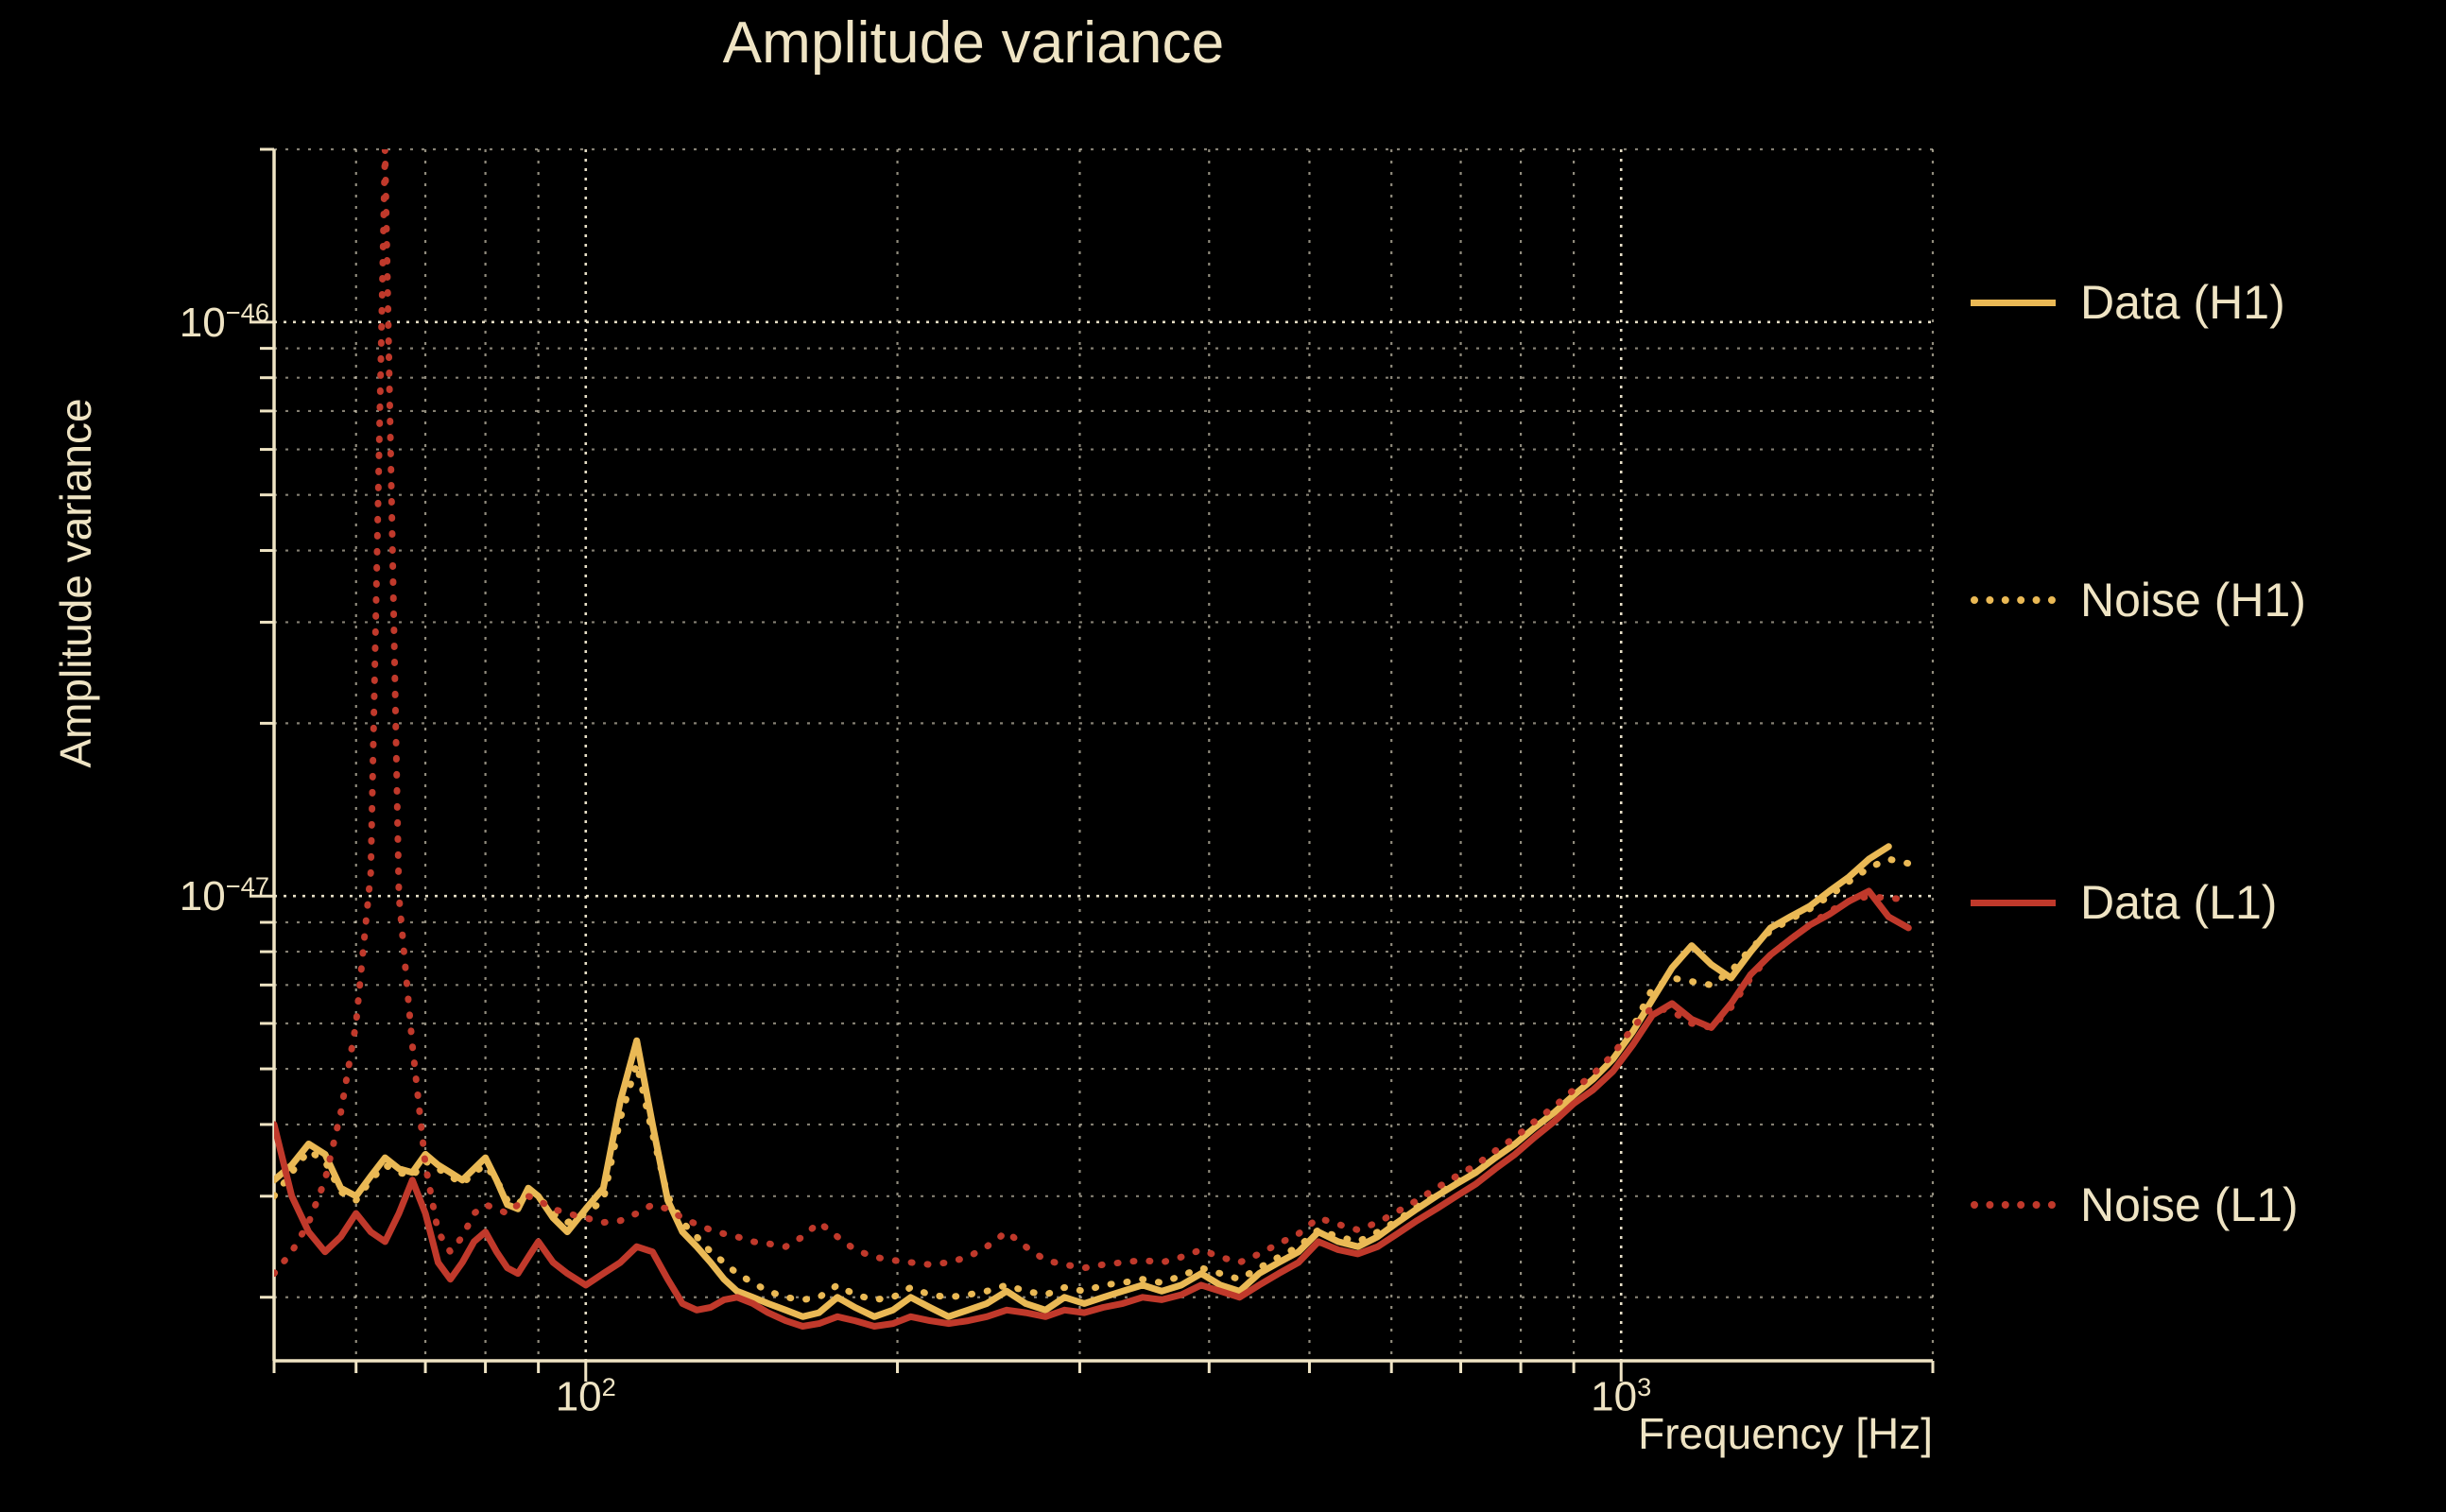  What do you see at coordinates (2193, 600) in the screenshot?
I see `legend-label: Noise (H1)` at bounding box center [2193, 600].